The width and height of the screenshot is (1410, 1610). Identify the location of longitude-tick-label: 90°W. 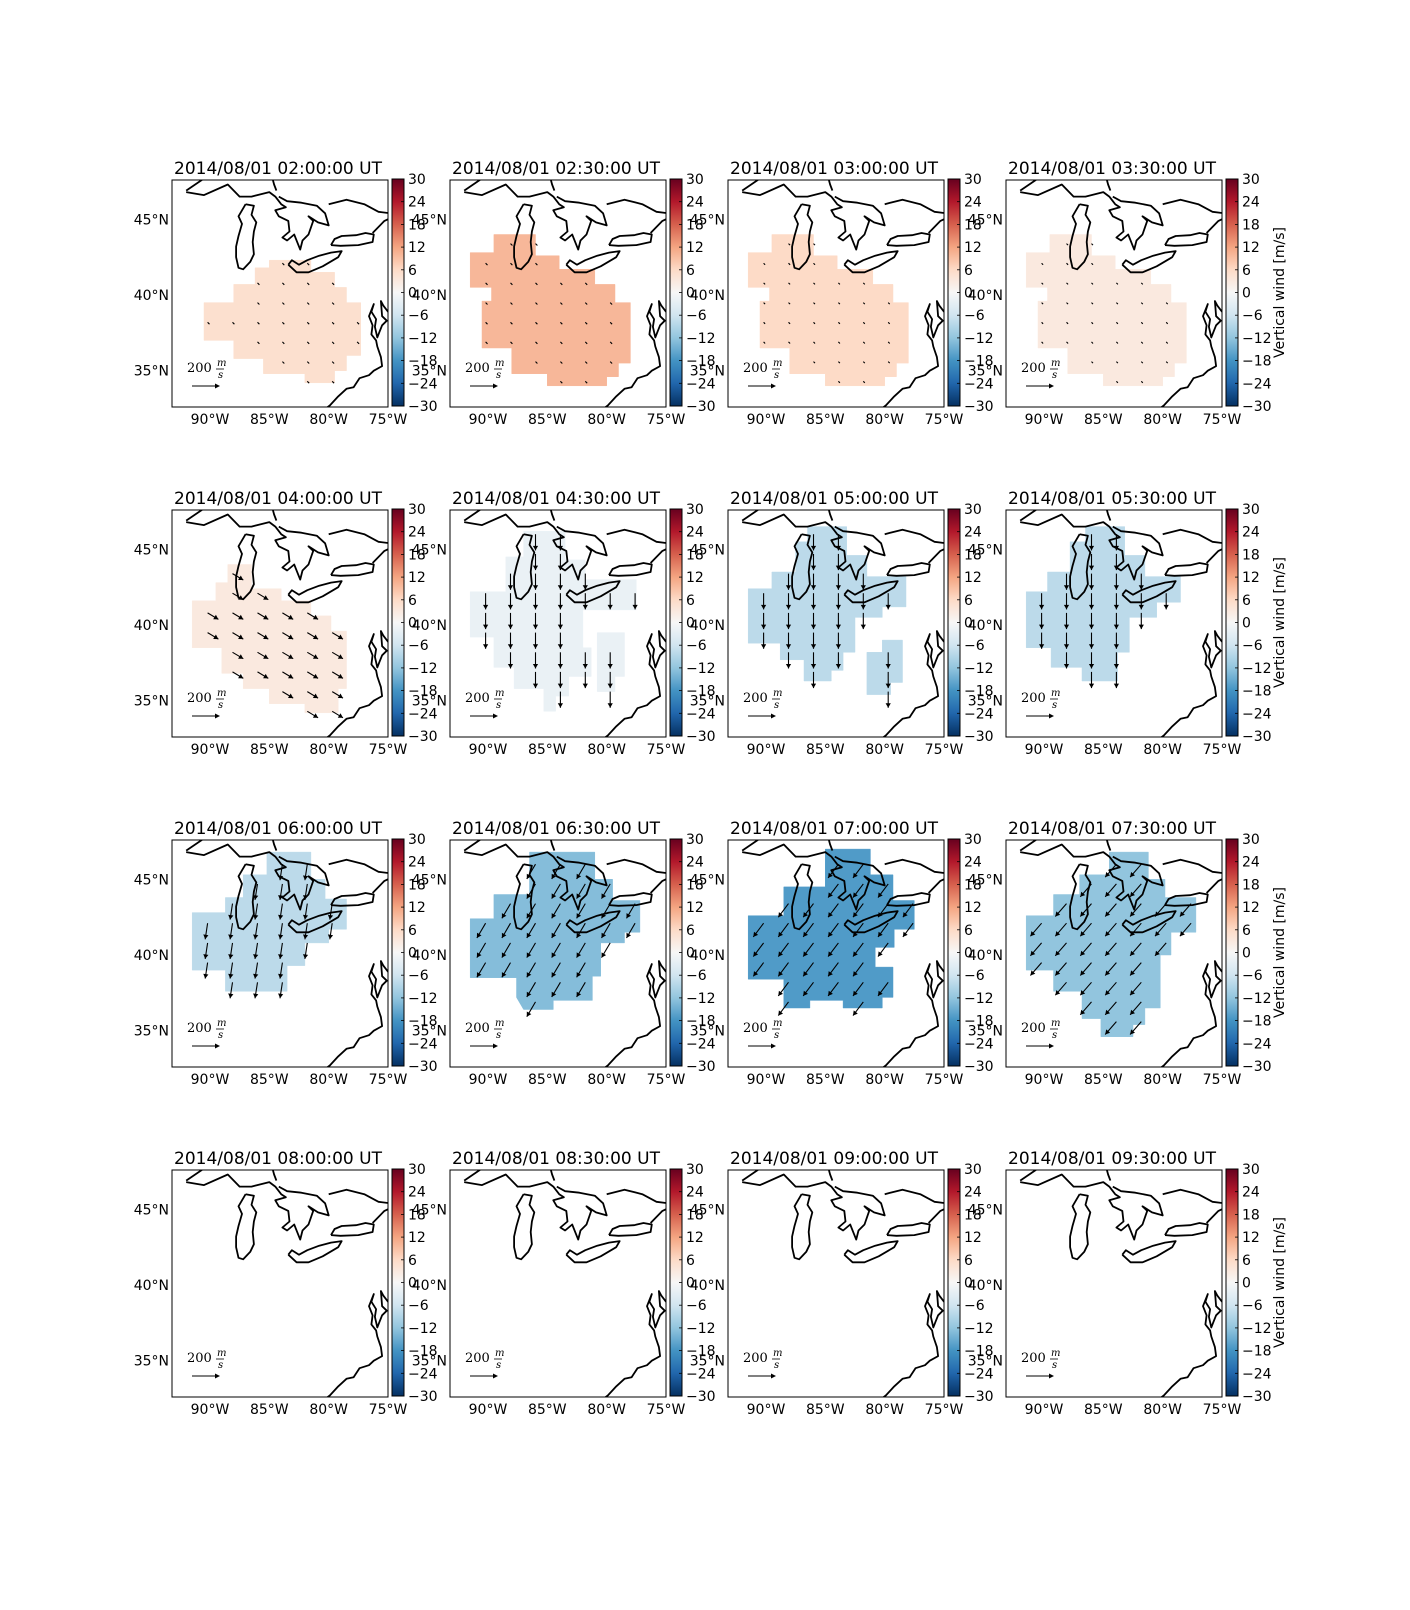
(1044, 420).